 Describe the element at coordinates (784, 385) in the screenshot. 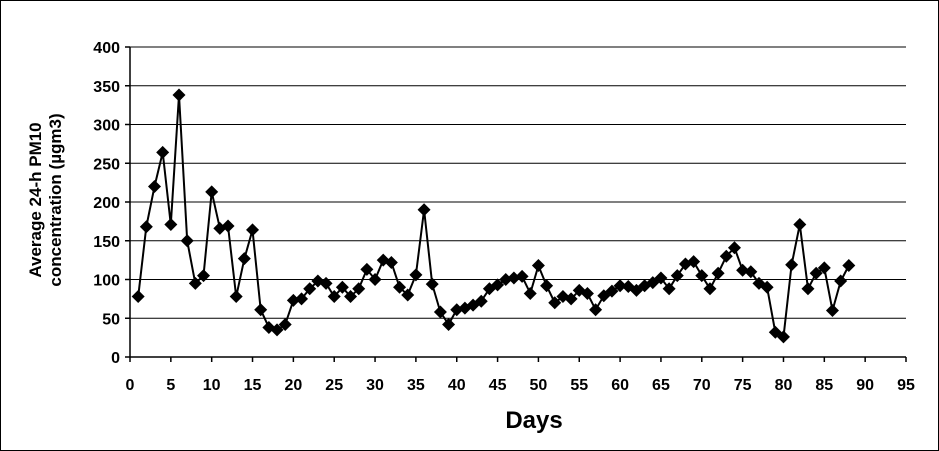

I see `x-tick-label: 80` at that location.